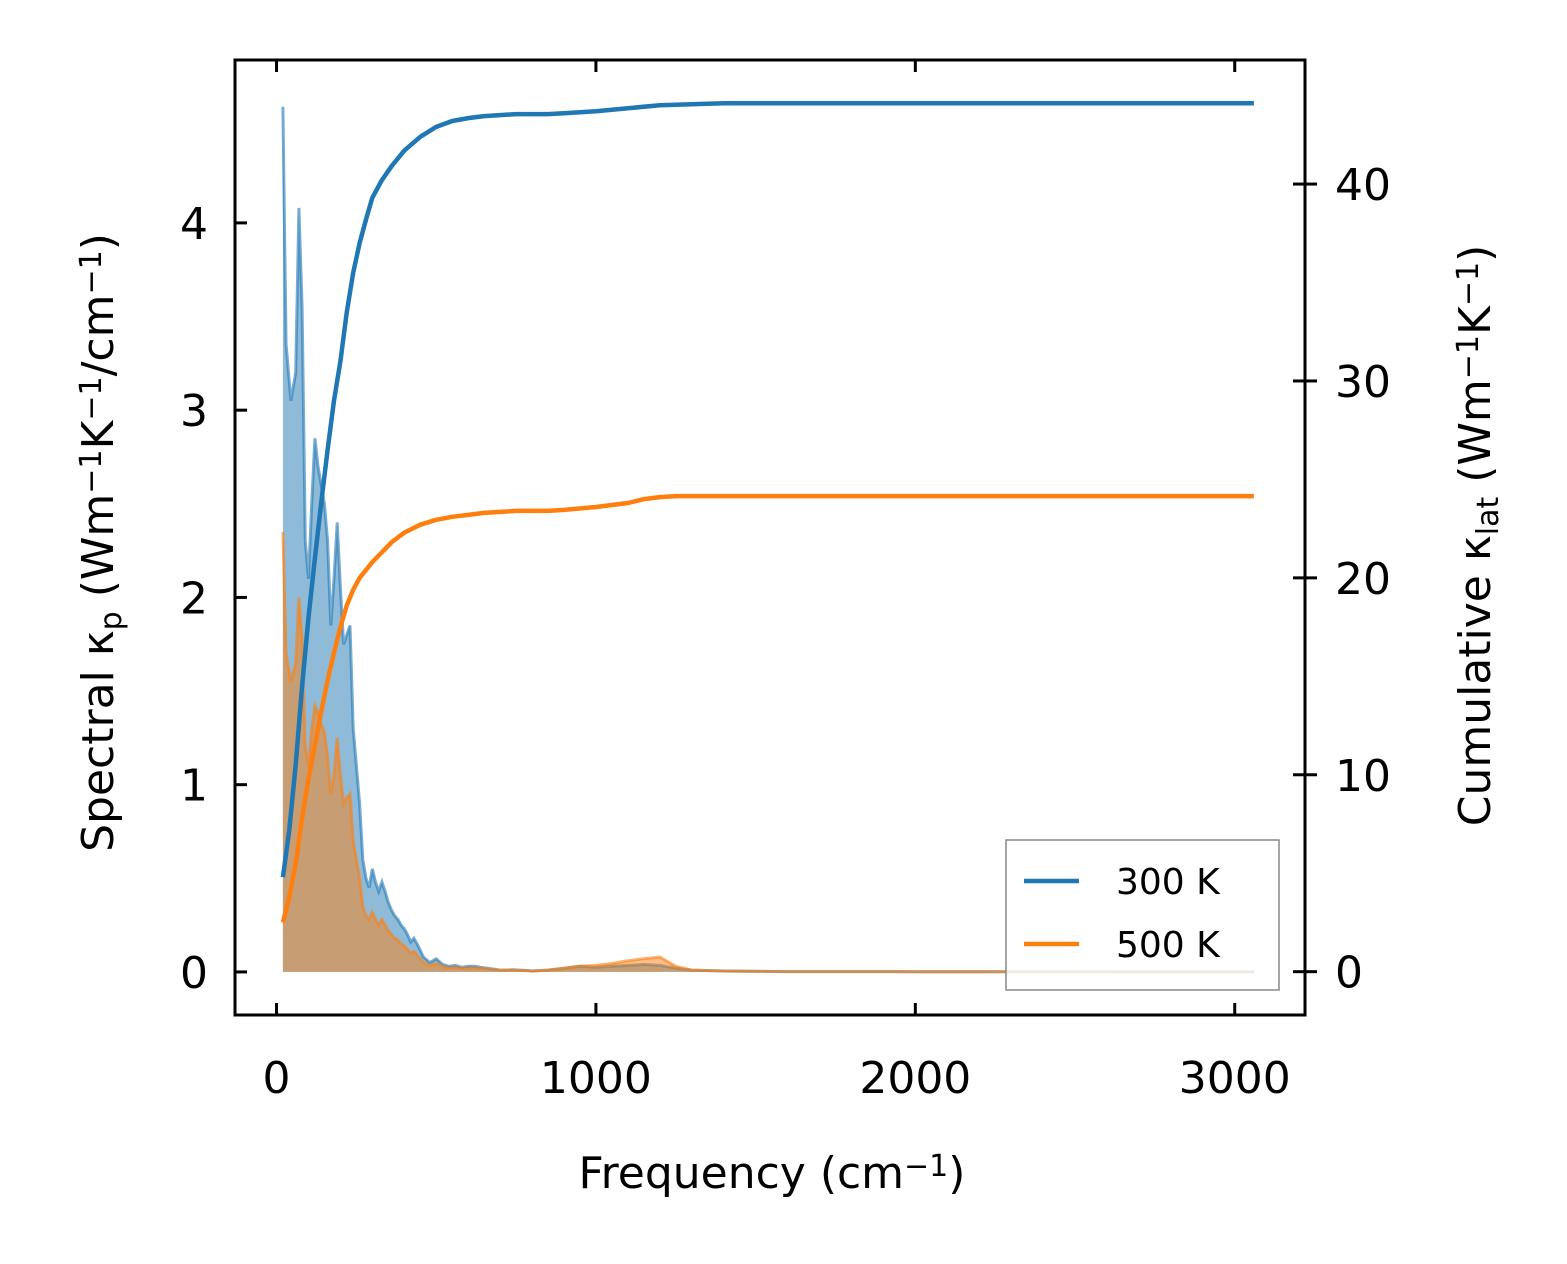  What do you see at coordinates (277, 1078) in the screenshot?
I see `x-tick-label: 0` at bounding box center [277, 1078].